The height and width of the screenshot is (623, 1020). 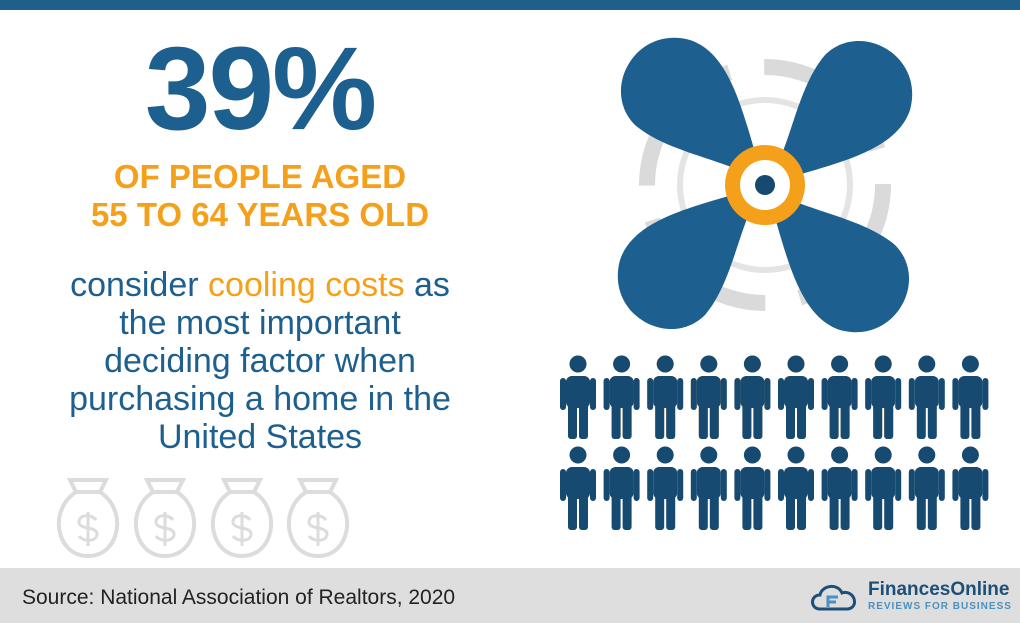 I want to click on fan-ring, so click(x=765, y=185).